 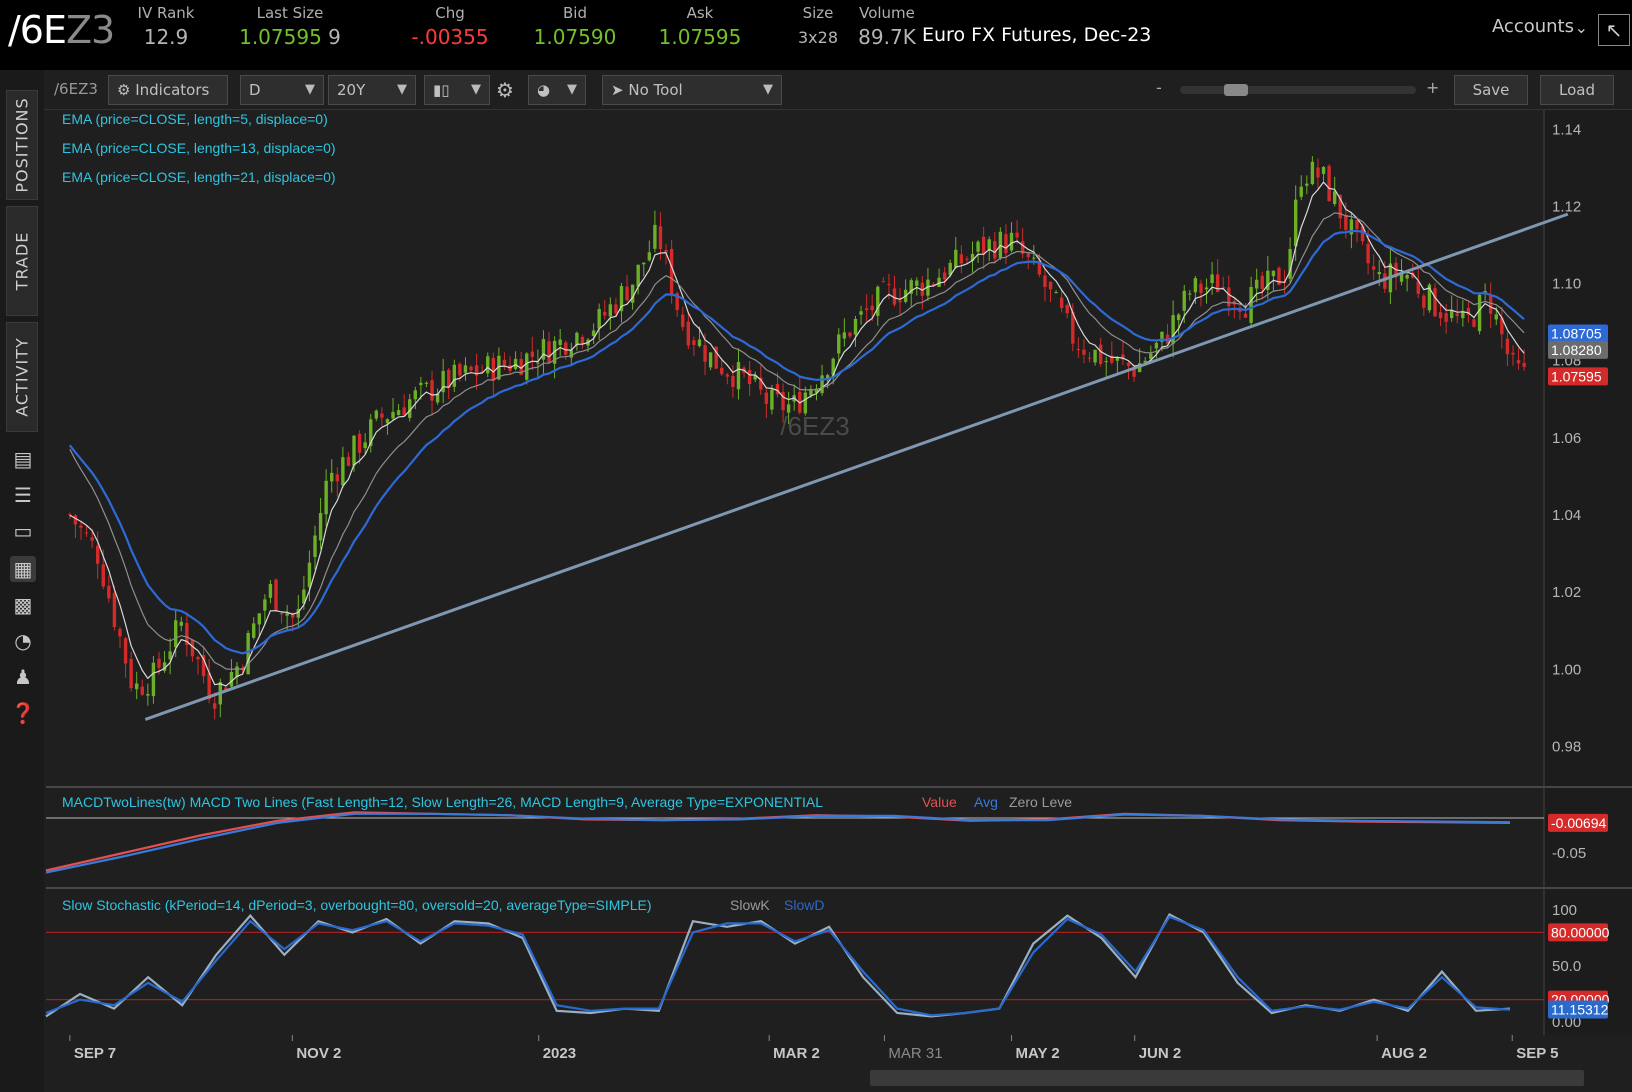 I want to click on load-button: Load, so click(x=1577, y=90).